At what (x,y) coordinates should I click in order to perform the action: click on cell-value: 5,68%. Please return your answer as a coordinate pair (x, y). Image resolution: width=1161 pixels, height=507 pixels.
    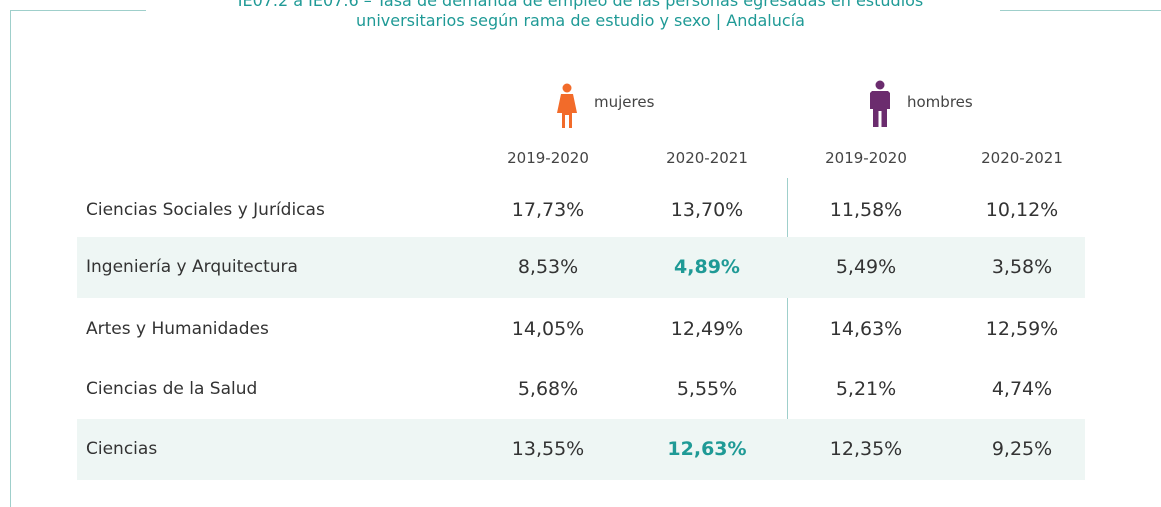
    Looking at the image, I should click on (548, 389).